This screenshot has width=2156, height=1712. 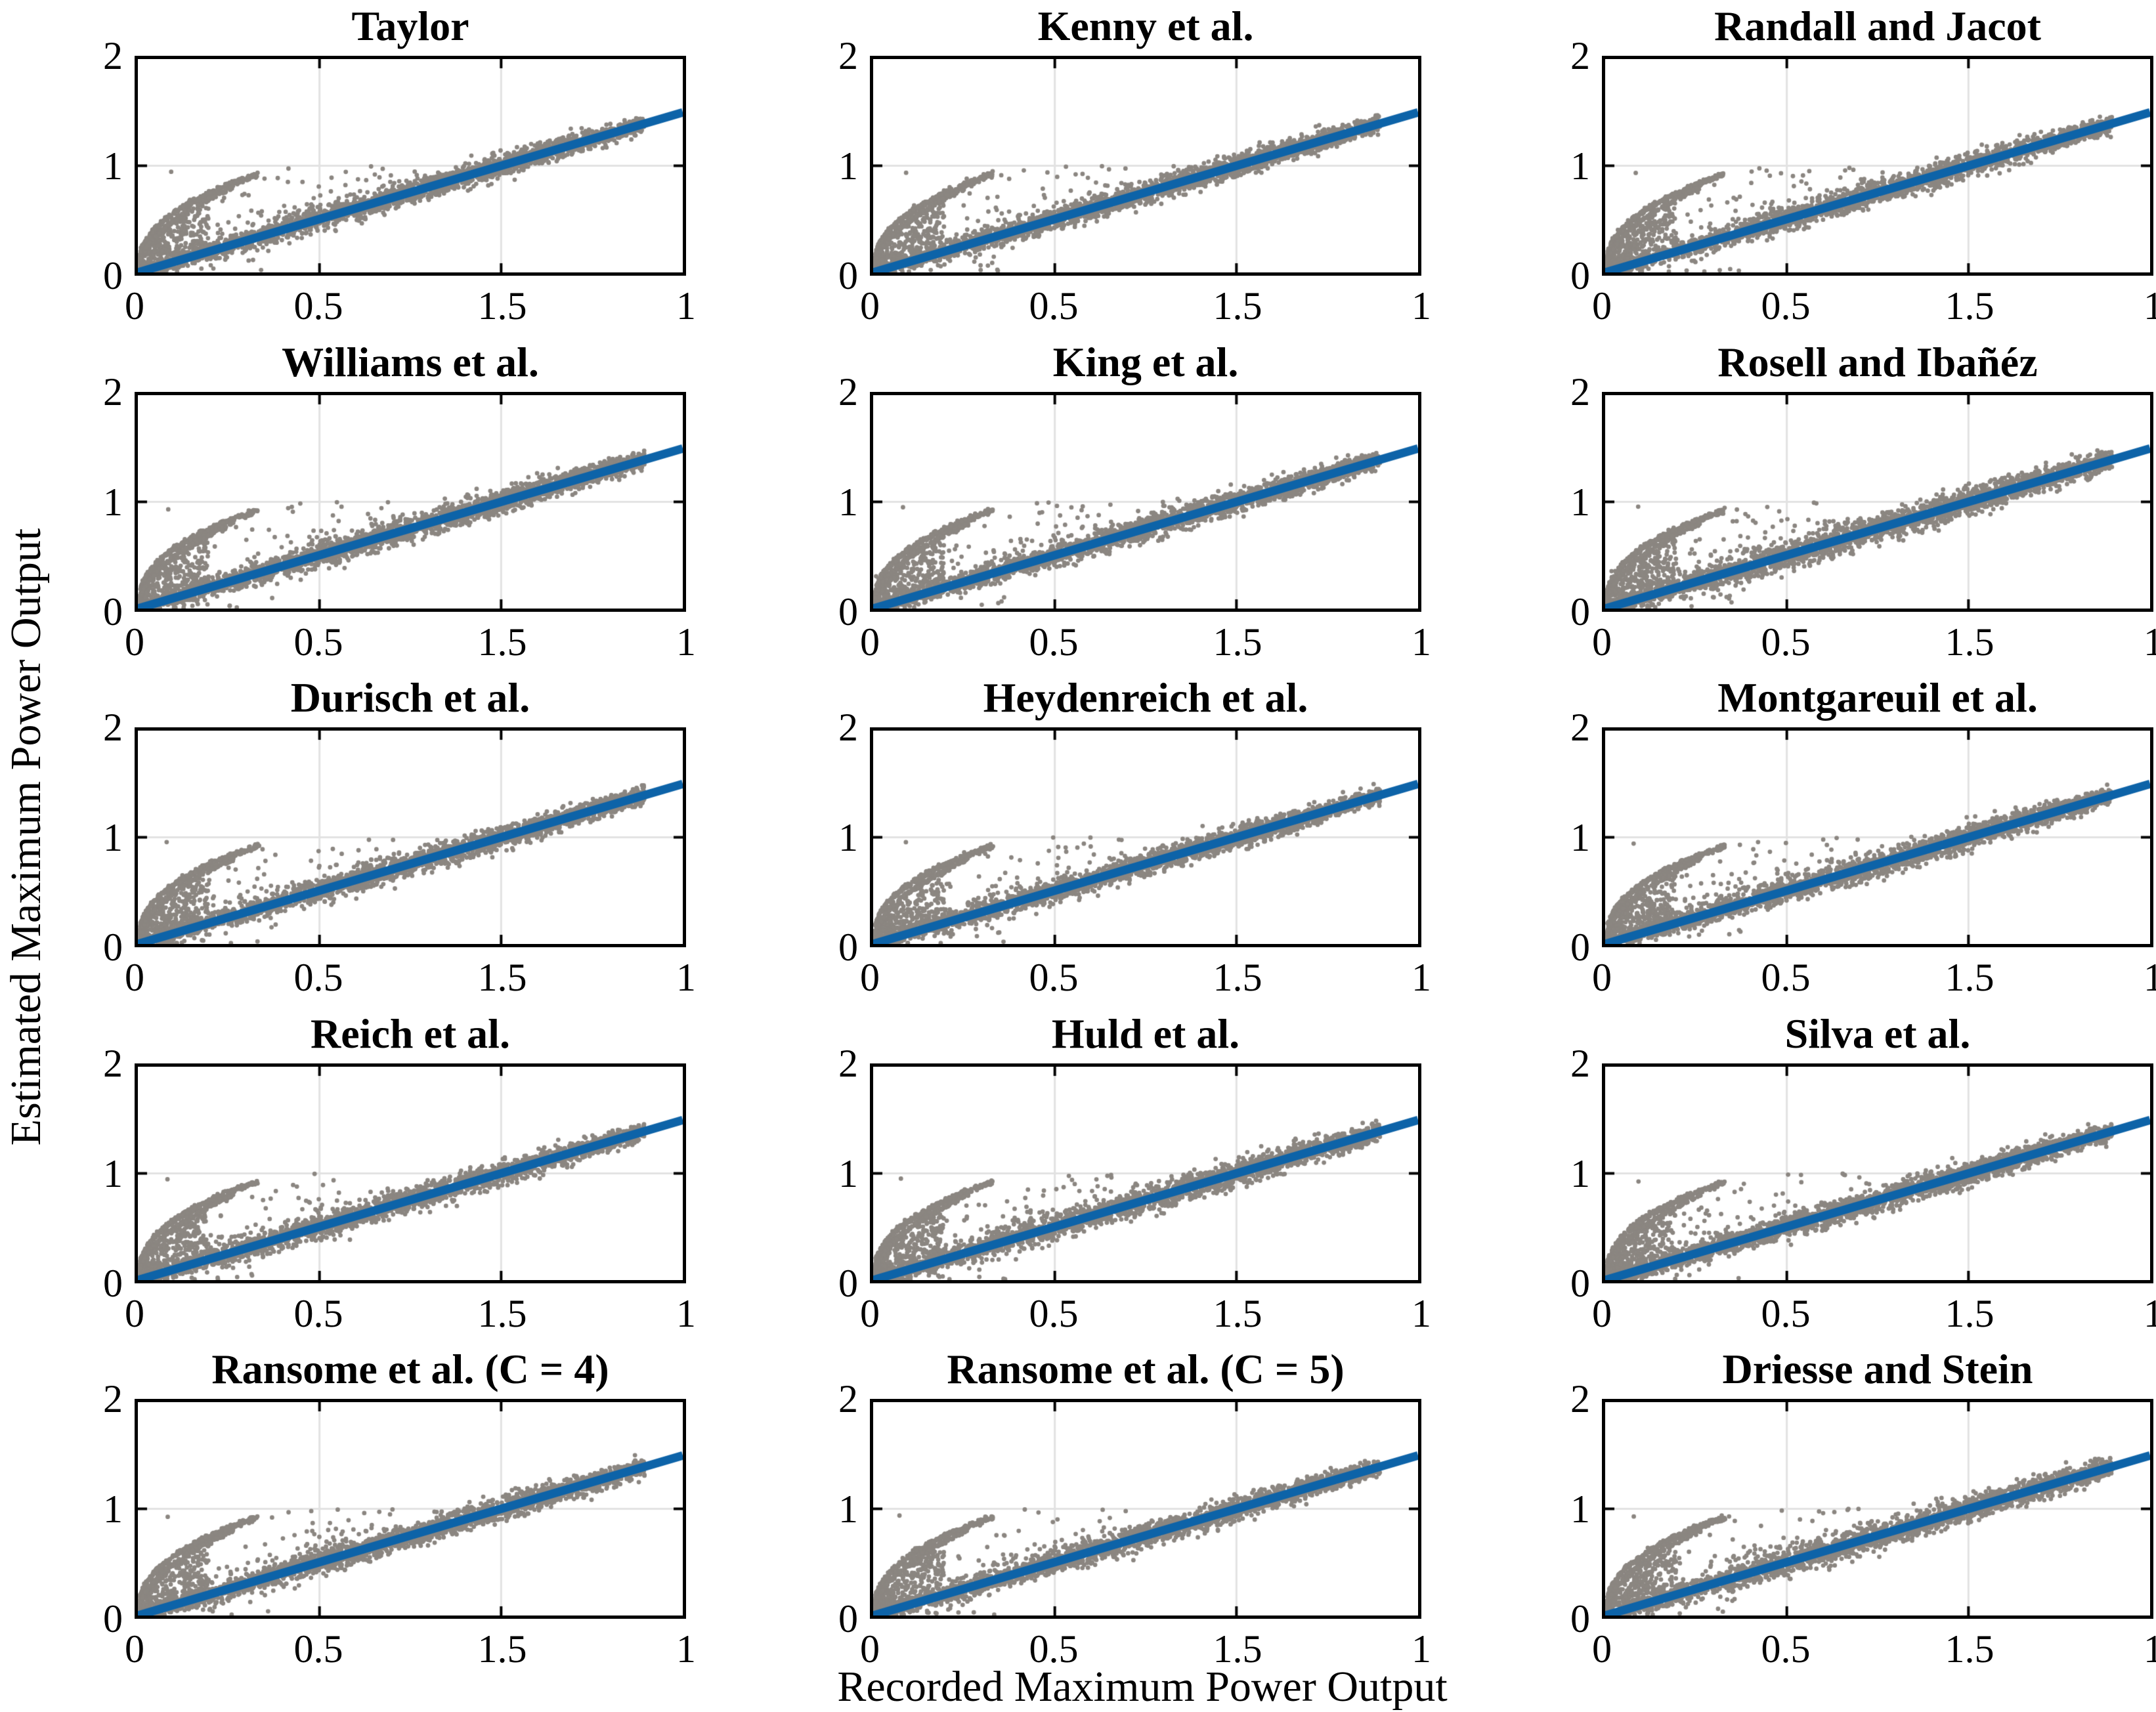 What do you see at coordinates (26, 837) in the screenshot?
I see `y-axis-label: Estimated Maximum Power Output` at bounding box center [26, 837].